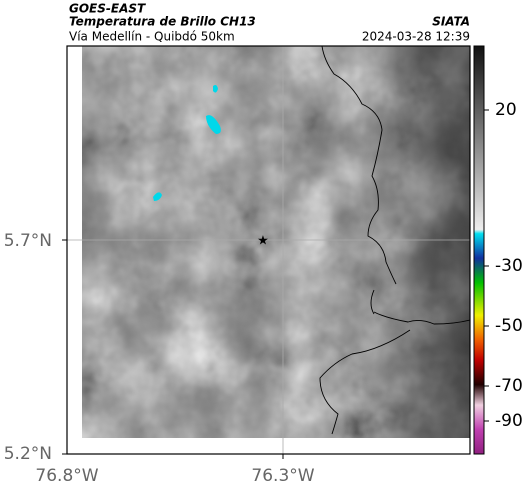  Describe the element at coordinates (479, 250) in the screenshot. I see `colorbar` at that location.